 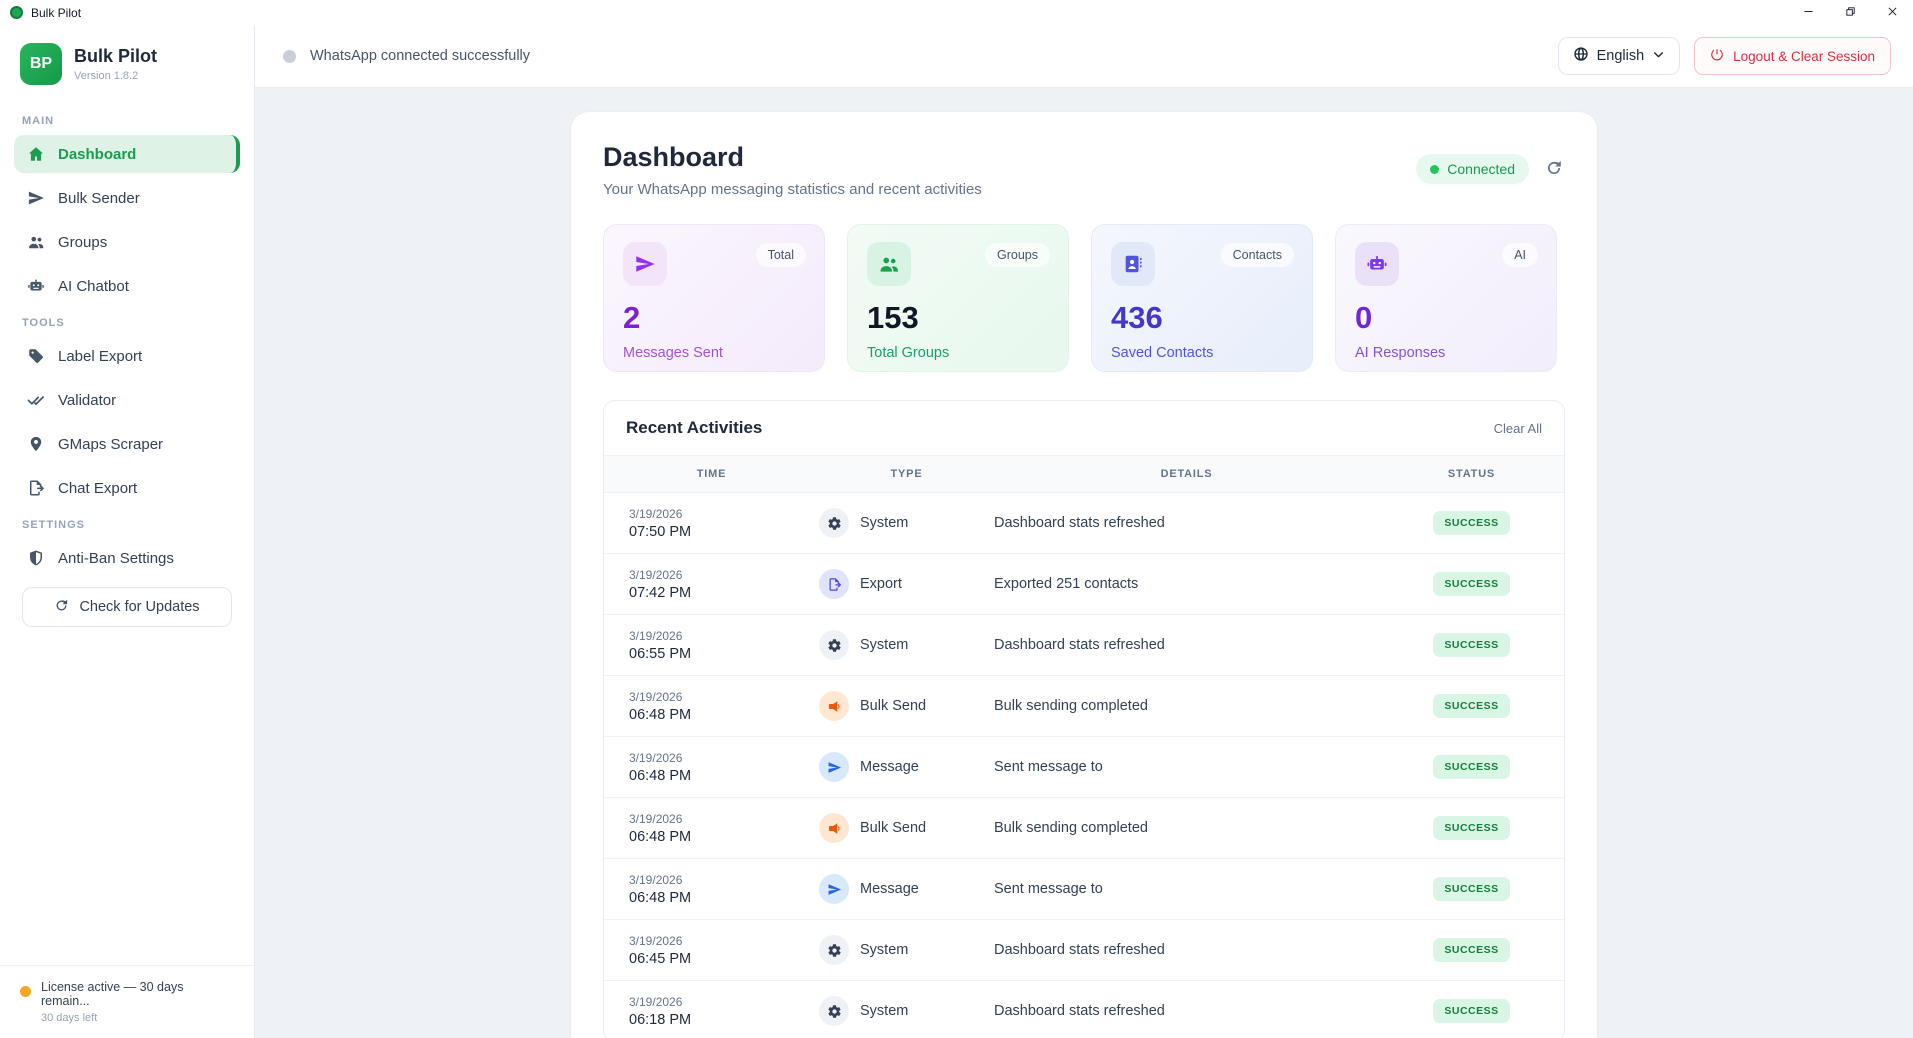 What do you see at coordinates (87, 400) in the screenshot?
I see `sidebar-item-label: Validator` at bounding box center [87, 400].